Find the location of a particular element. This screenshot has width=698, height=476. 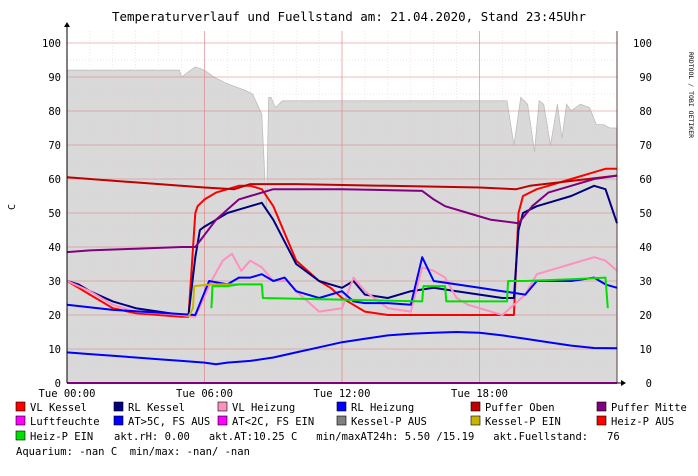

series-line-at-5c-fs-aus is located at coordinates (342, 348).